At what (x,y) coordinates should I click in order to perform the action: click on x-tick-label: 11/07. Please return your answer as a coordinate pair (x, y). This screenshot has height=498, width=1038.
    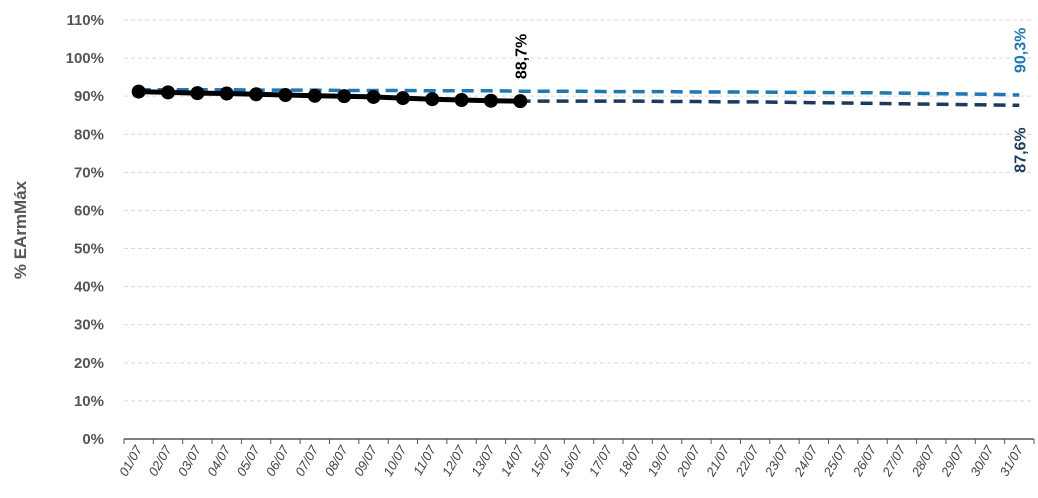
    Looking at the image, I should click on (424, 460).